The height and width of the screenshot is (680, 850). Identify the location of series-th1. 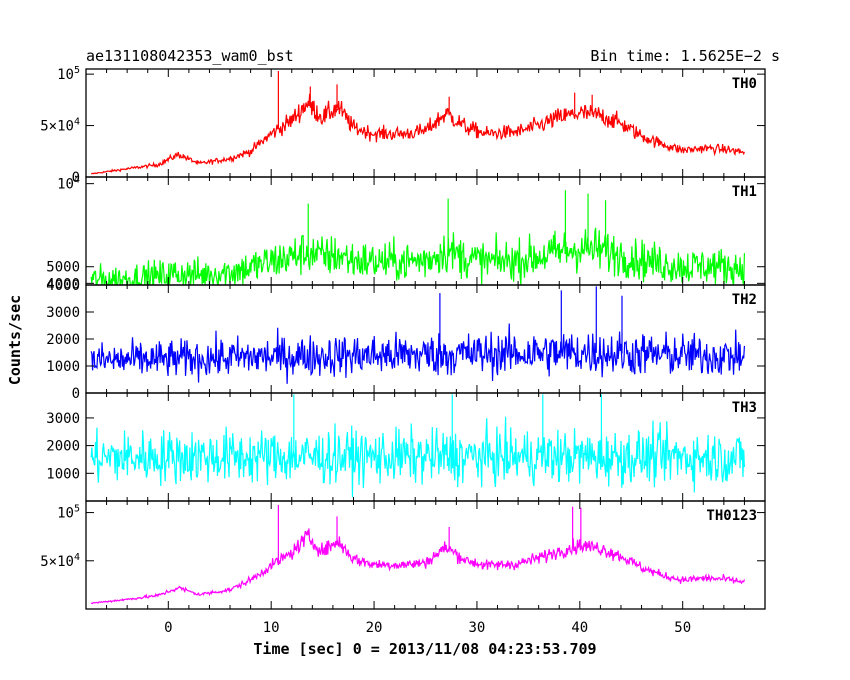
(418, 237).